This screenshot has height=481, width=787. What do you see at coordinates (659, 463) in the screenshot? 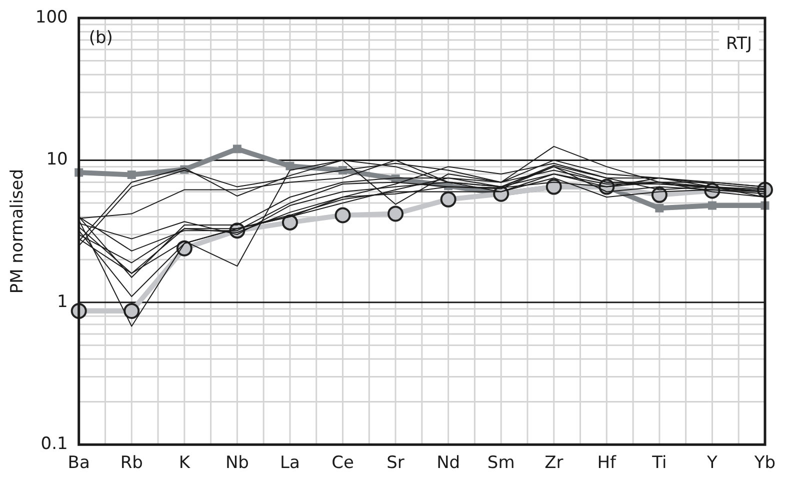
I see `x-tick-label: Ti` at bounding box center [659, 463].